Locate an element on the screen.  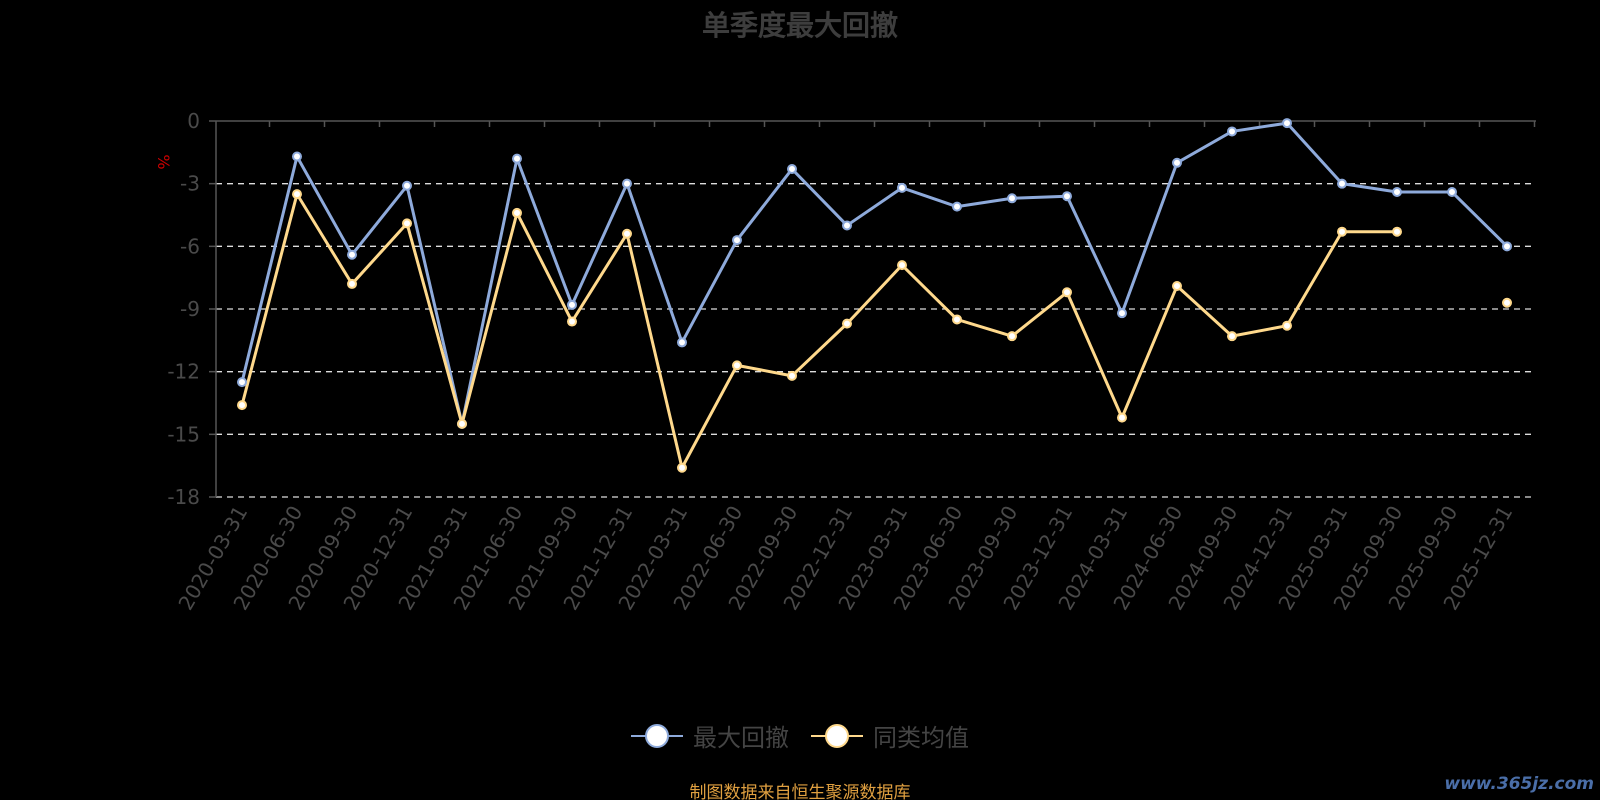
y-tick-label: -3 is located at coordinates (190, 184).